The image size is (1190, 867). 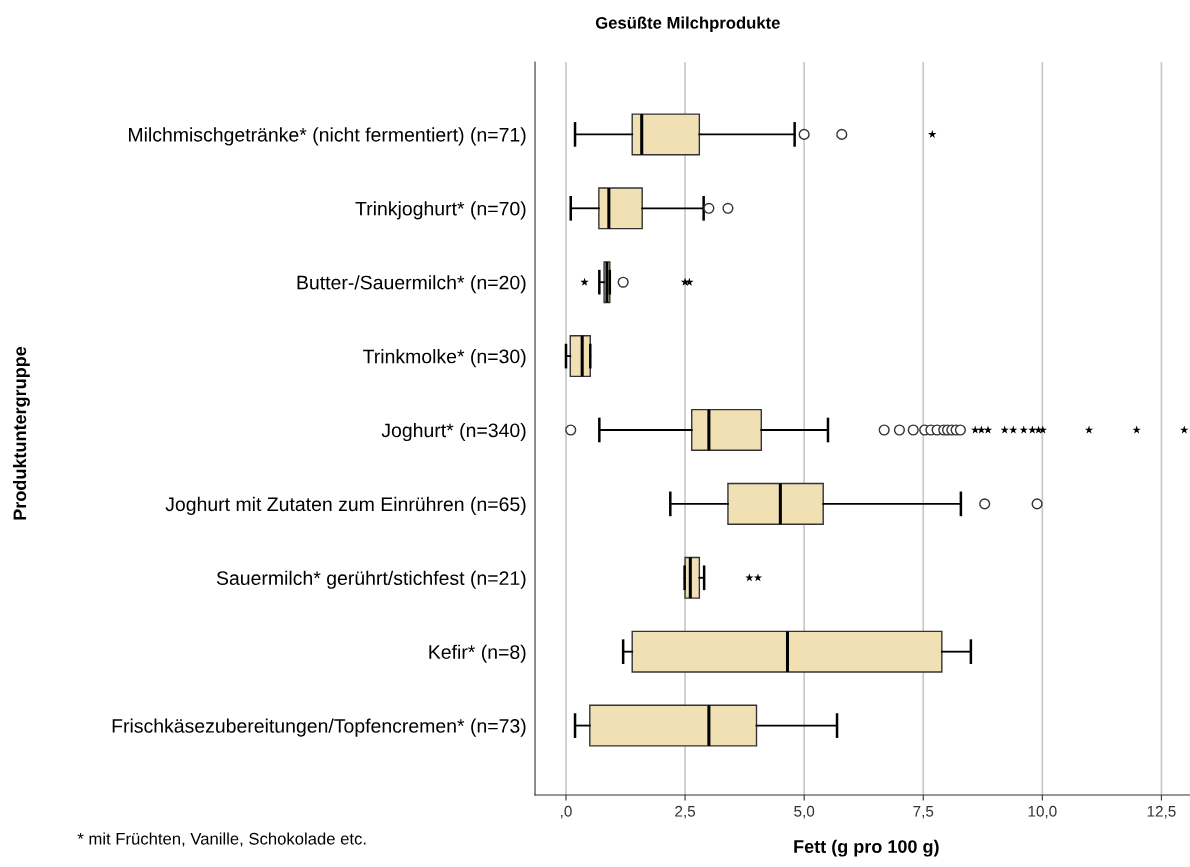 I want to click on y-tick-label: Butter-/Sauermilch* (n=20), so click(x=411, y=284).